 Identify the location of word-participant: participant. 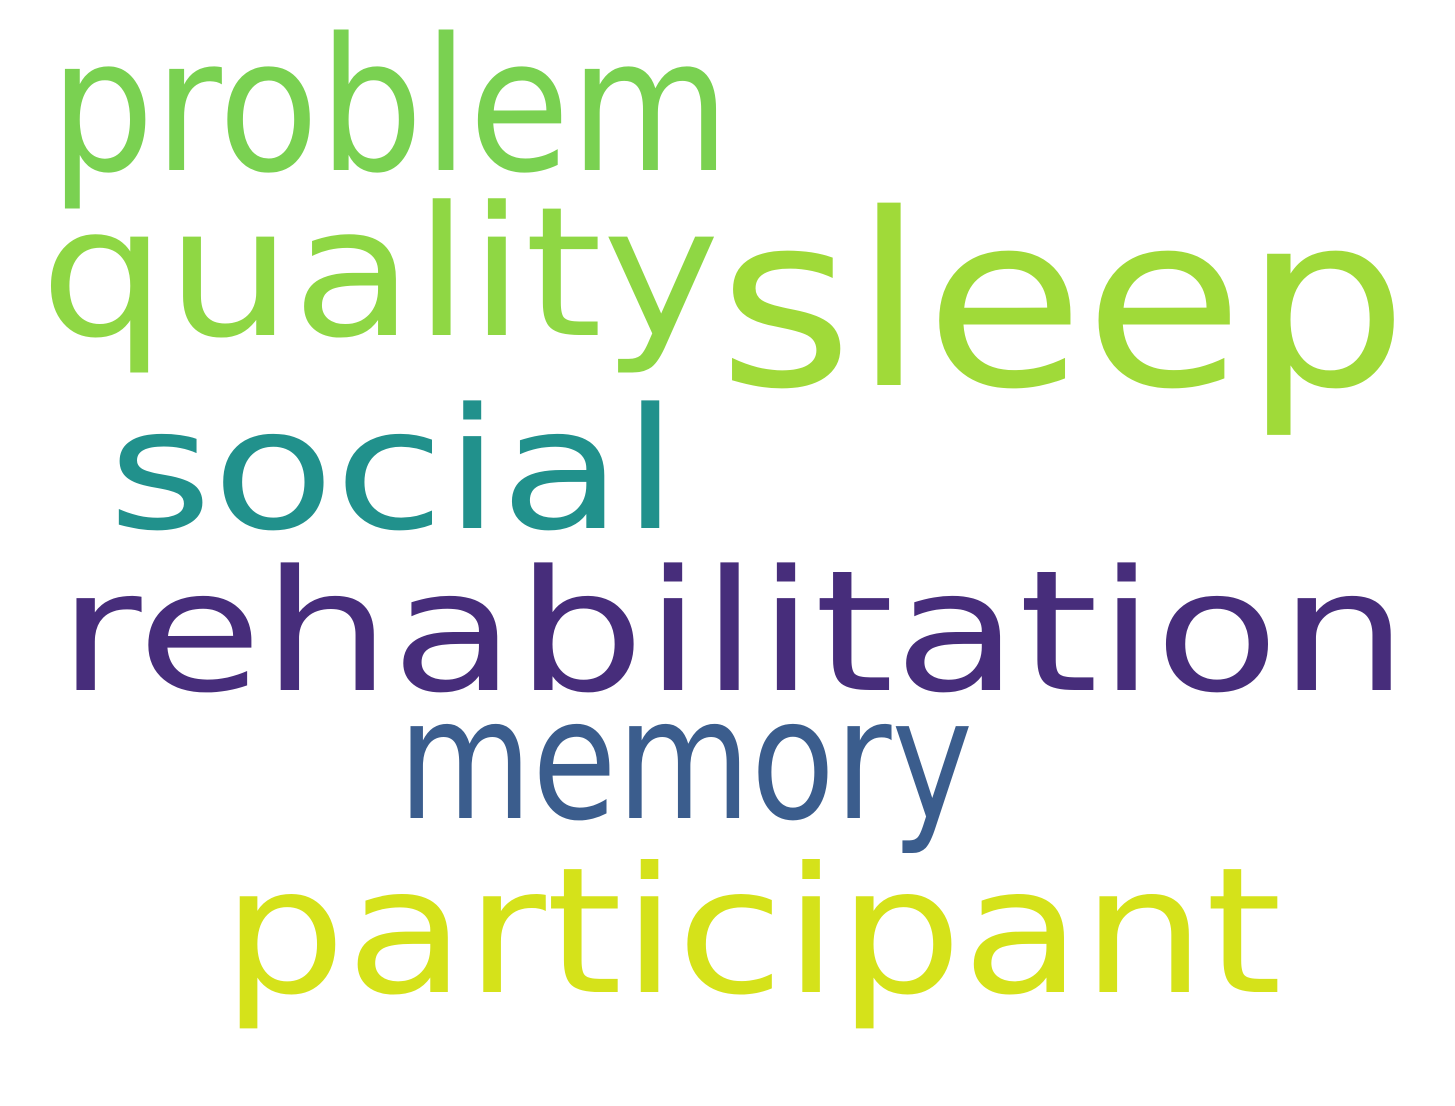
(752, 932).